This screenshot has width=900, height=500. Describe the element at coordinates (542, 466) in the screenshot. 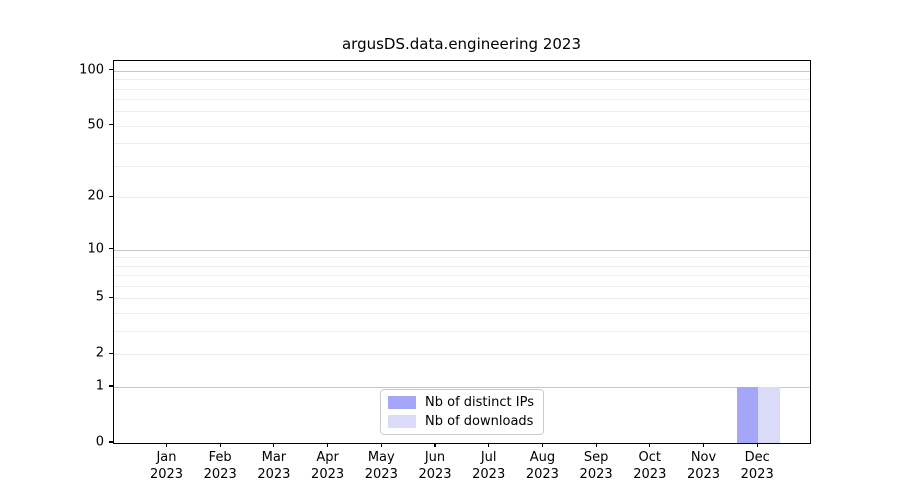

I see `x-tick-label: Aug 2023` at that location.